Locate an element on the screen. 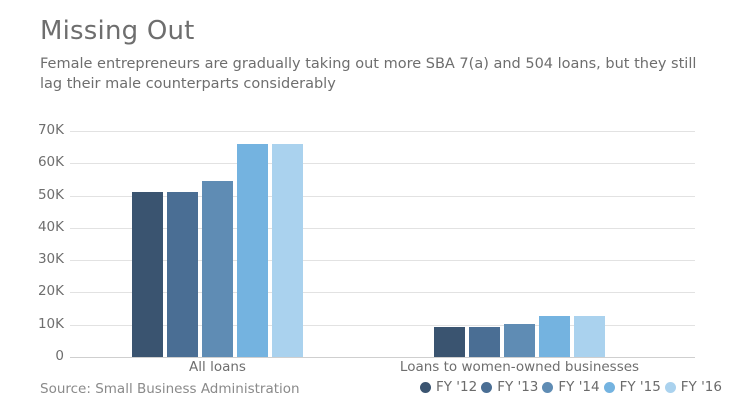 The height and width of the screenshot is (420, 740). y-axis-tick-label: 10K is located at coordinates (50, 323).